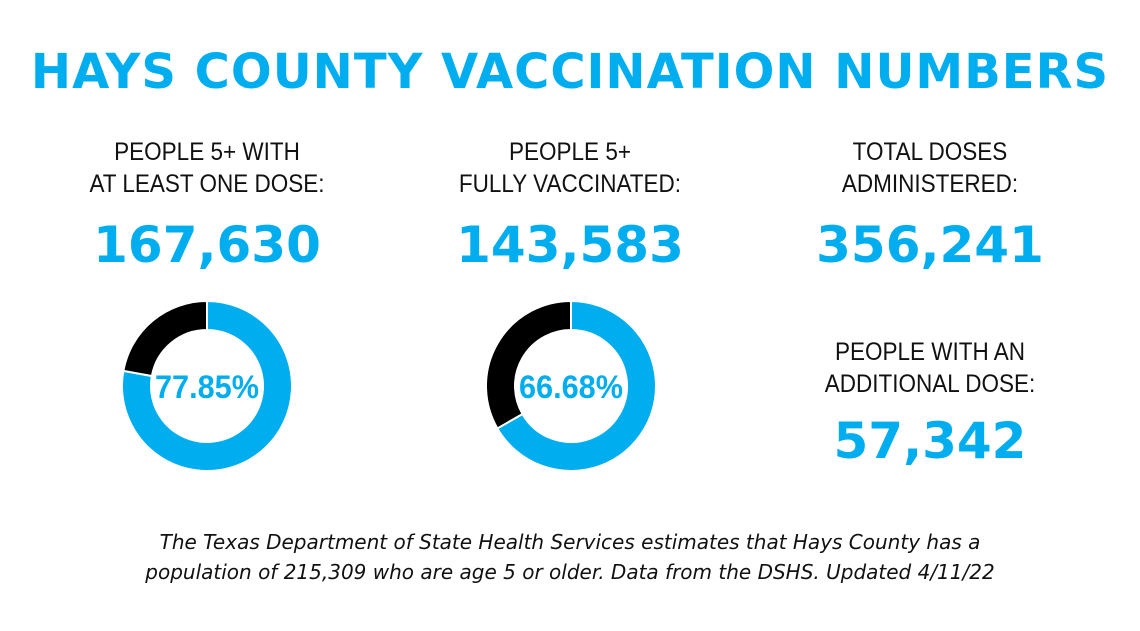  What do you see at coordinates (570, 152) in the screenshot?
I see `label-line: PEOPLE 5+` at bounding box center [570, 152].